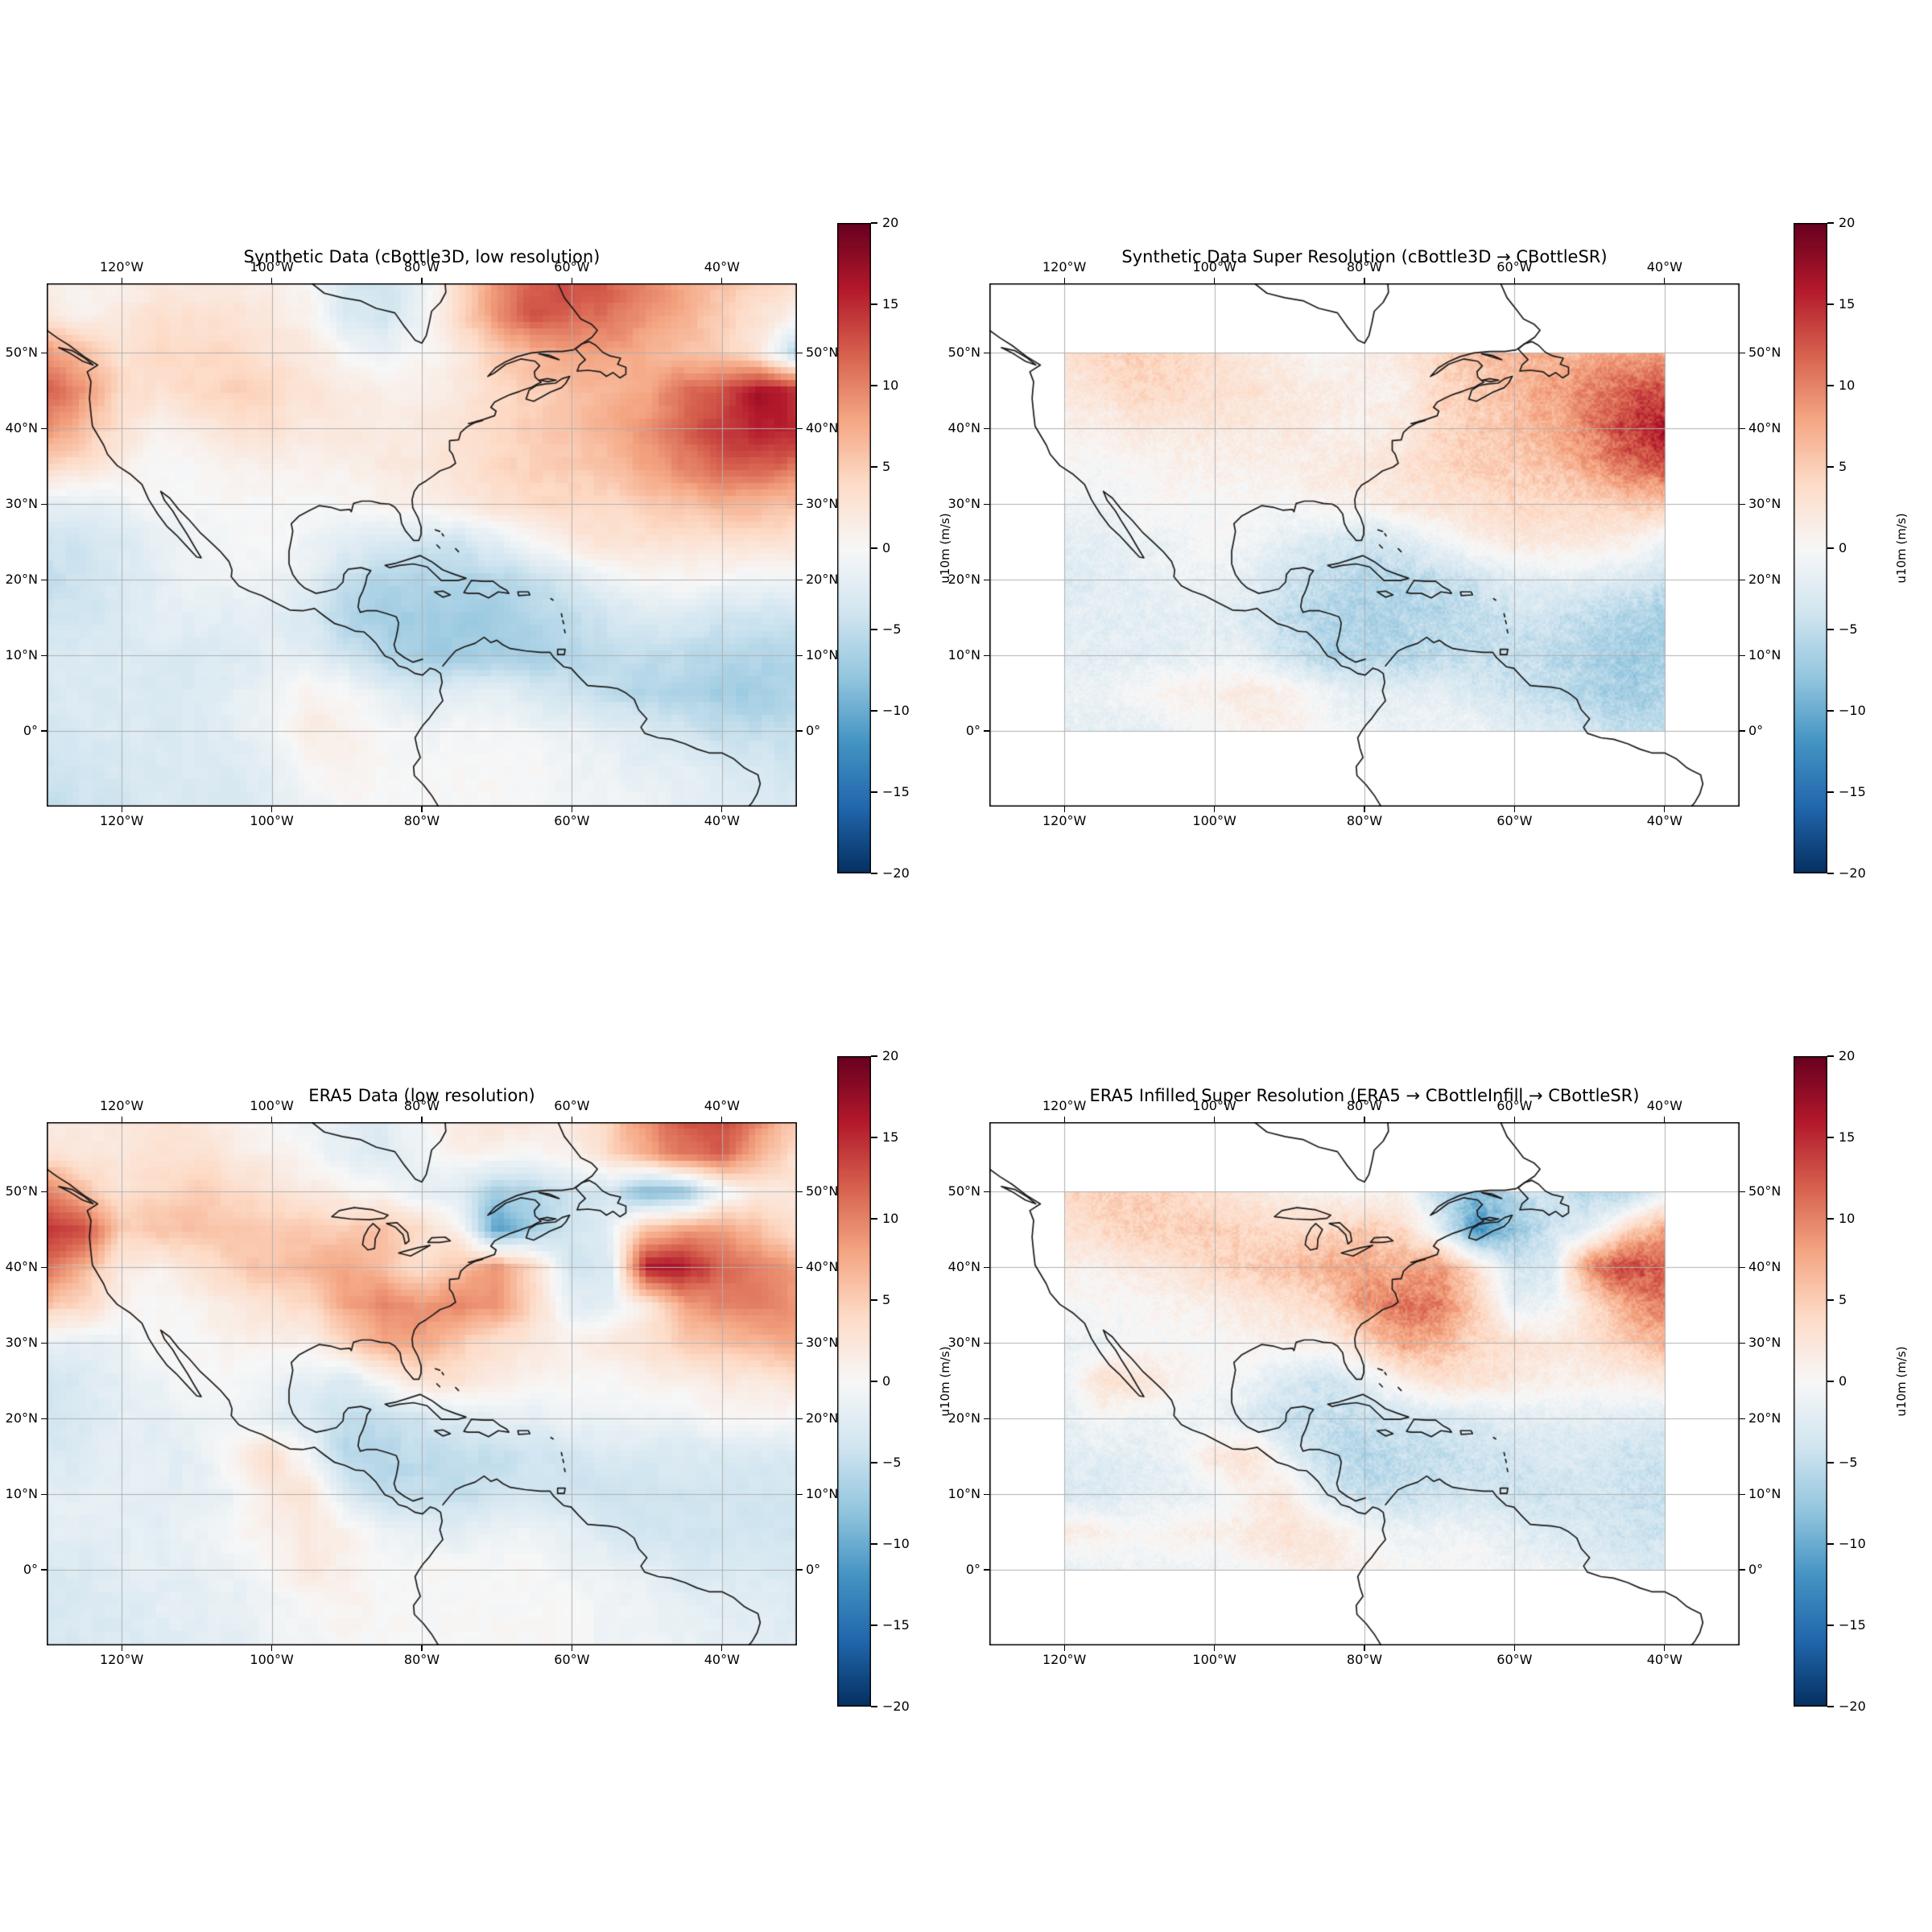 The image size is (1932, 1932). Describe the element at coordinates (1843, 547) in the screenshot. I see `colorbar-tick-label: 0` at that location.